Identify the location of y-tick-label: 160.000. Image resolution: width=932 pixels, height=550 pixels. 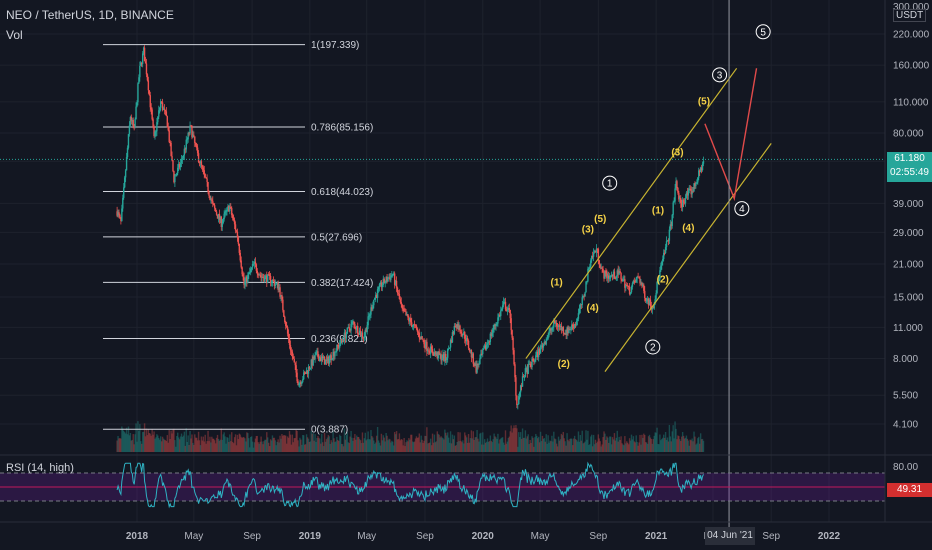
(911, 66).